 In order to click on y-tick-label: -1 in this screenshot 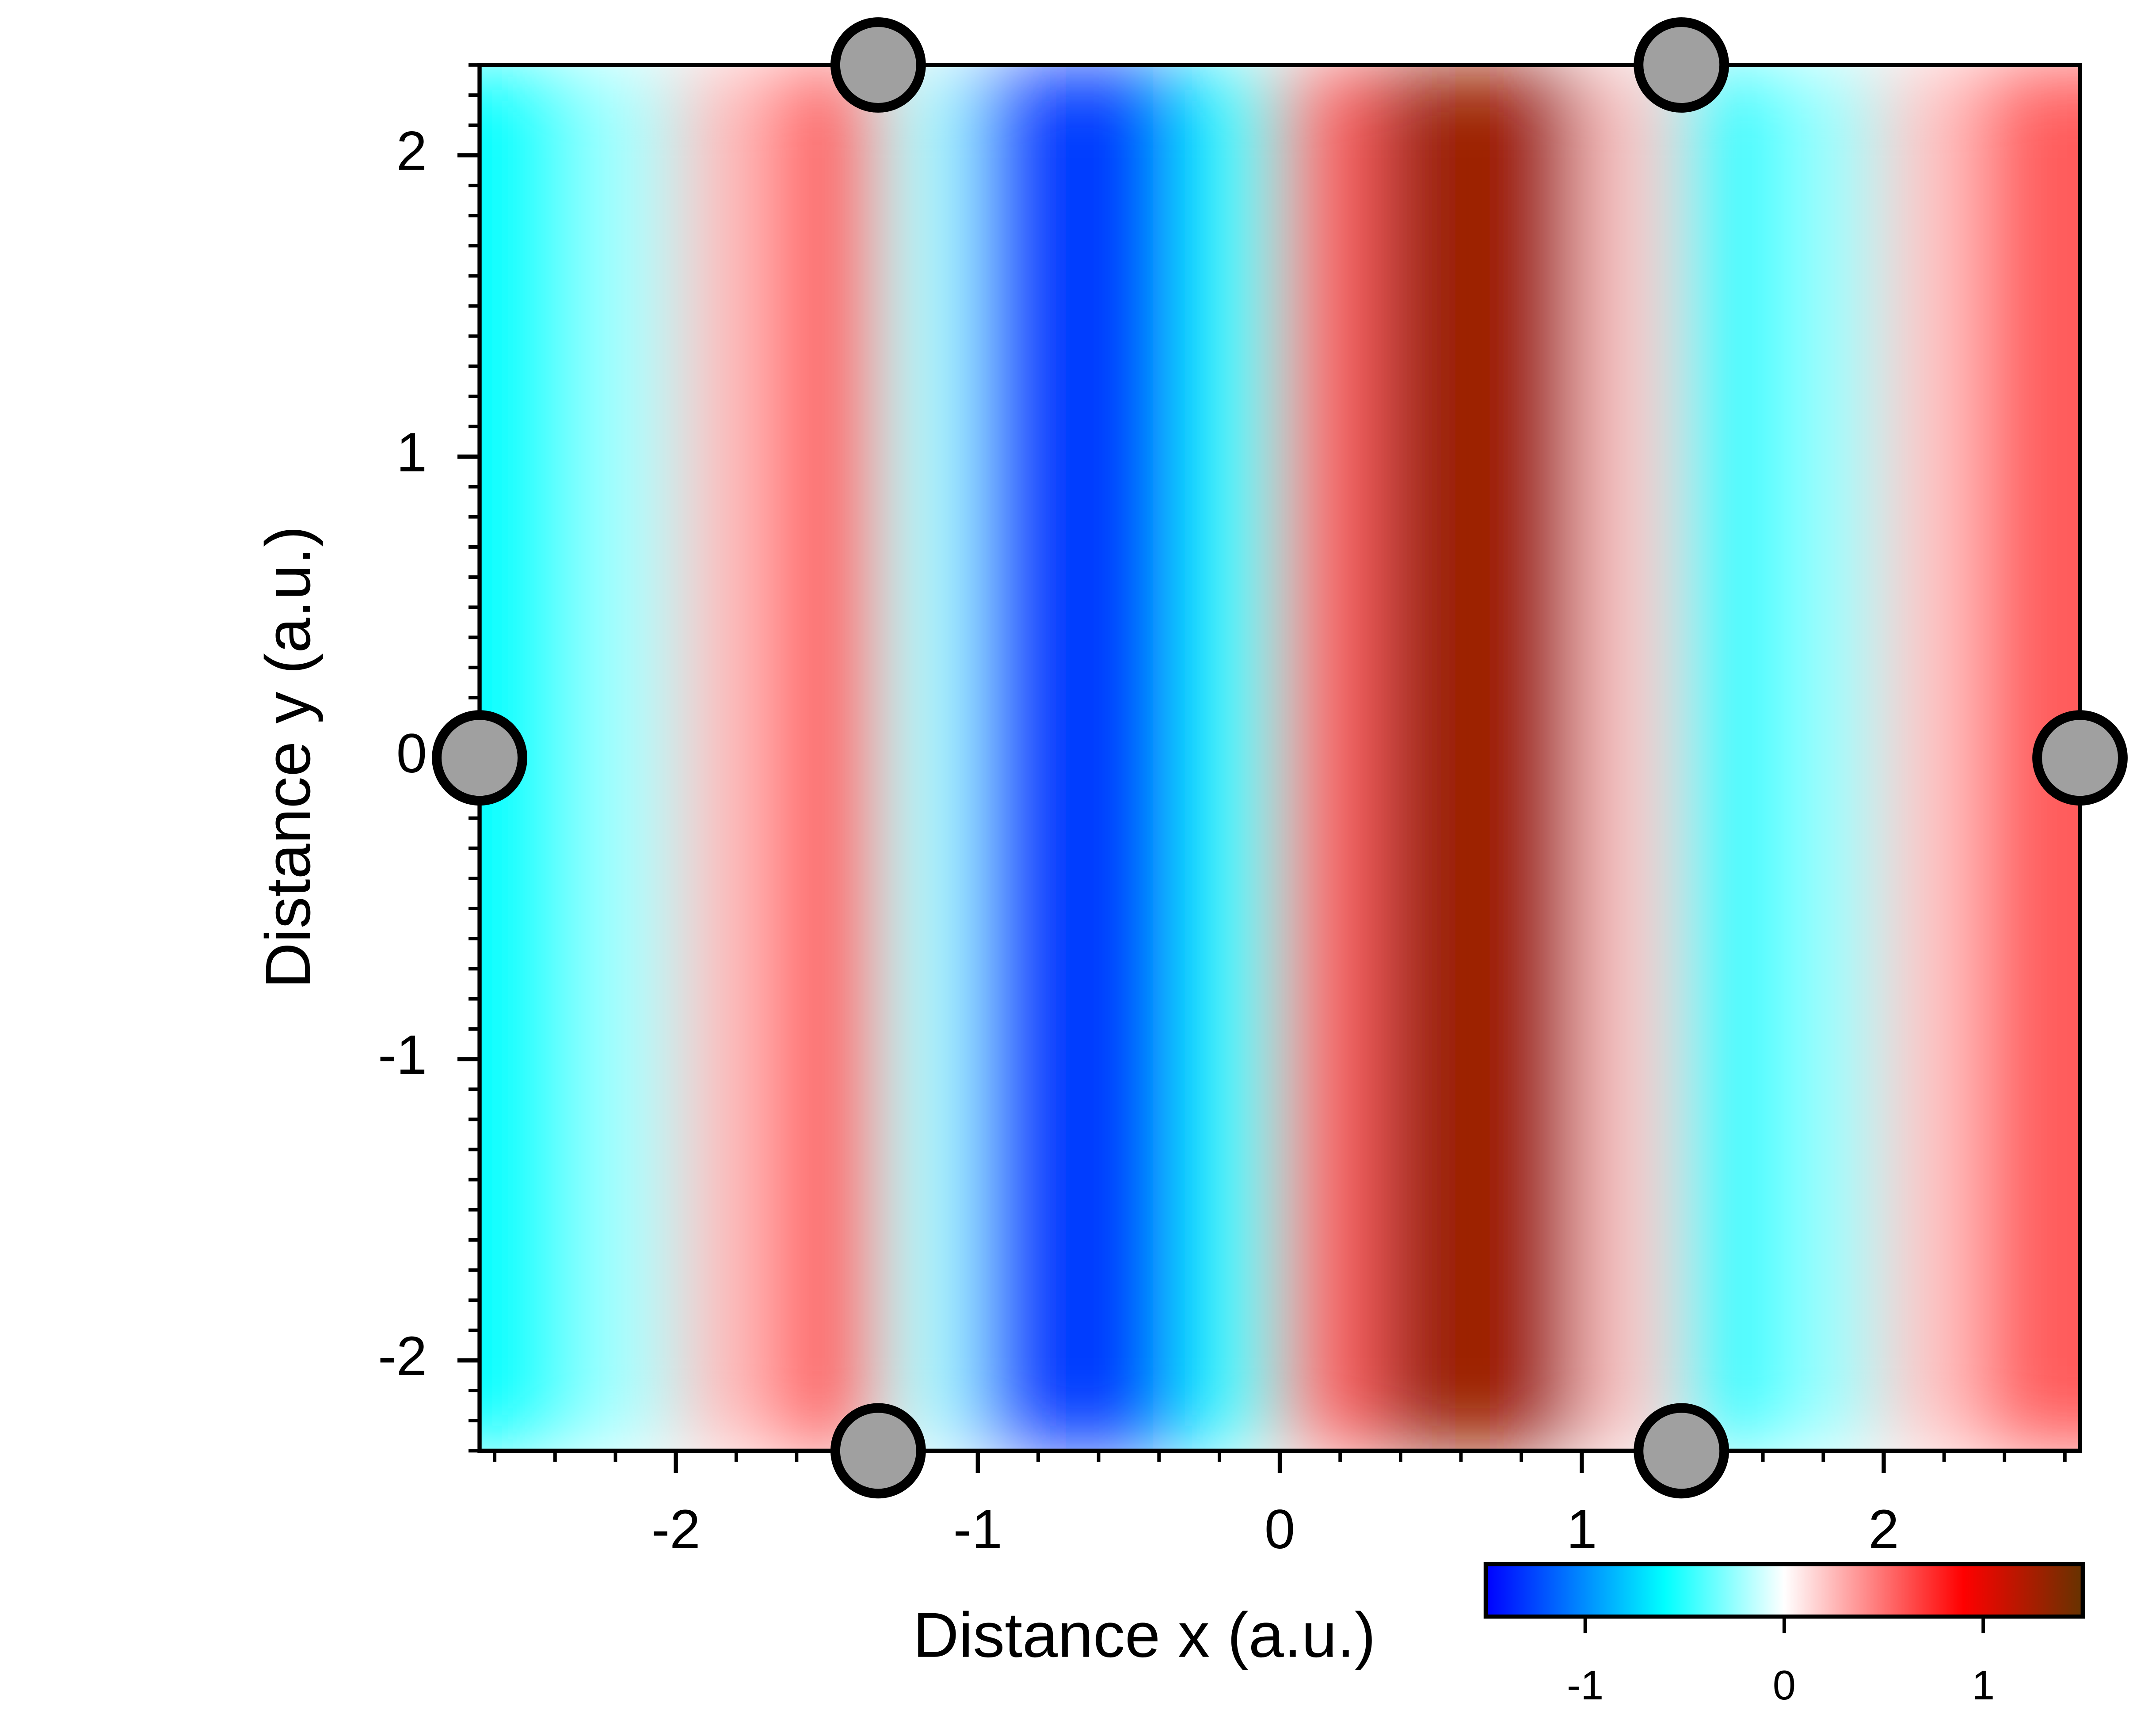, I will do `click(402, 1055)`.